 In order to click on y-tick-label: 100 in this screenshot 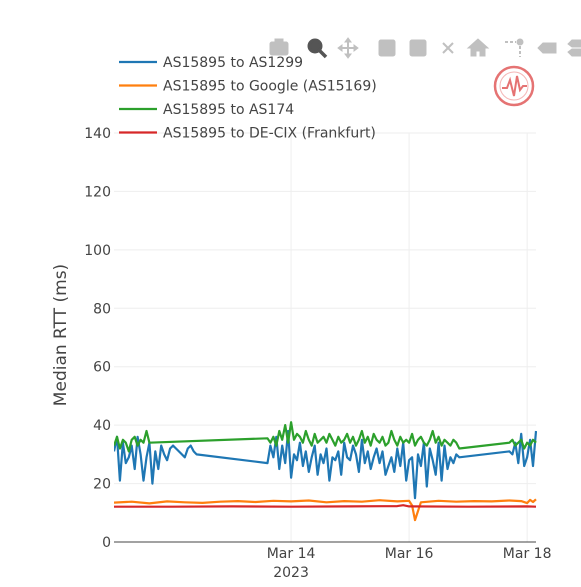, I will do `click(97, 251)`.